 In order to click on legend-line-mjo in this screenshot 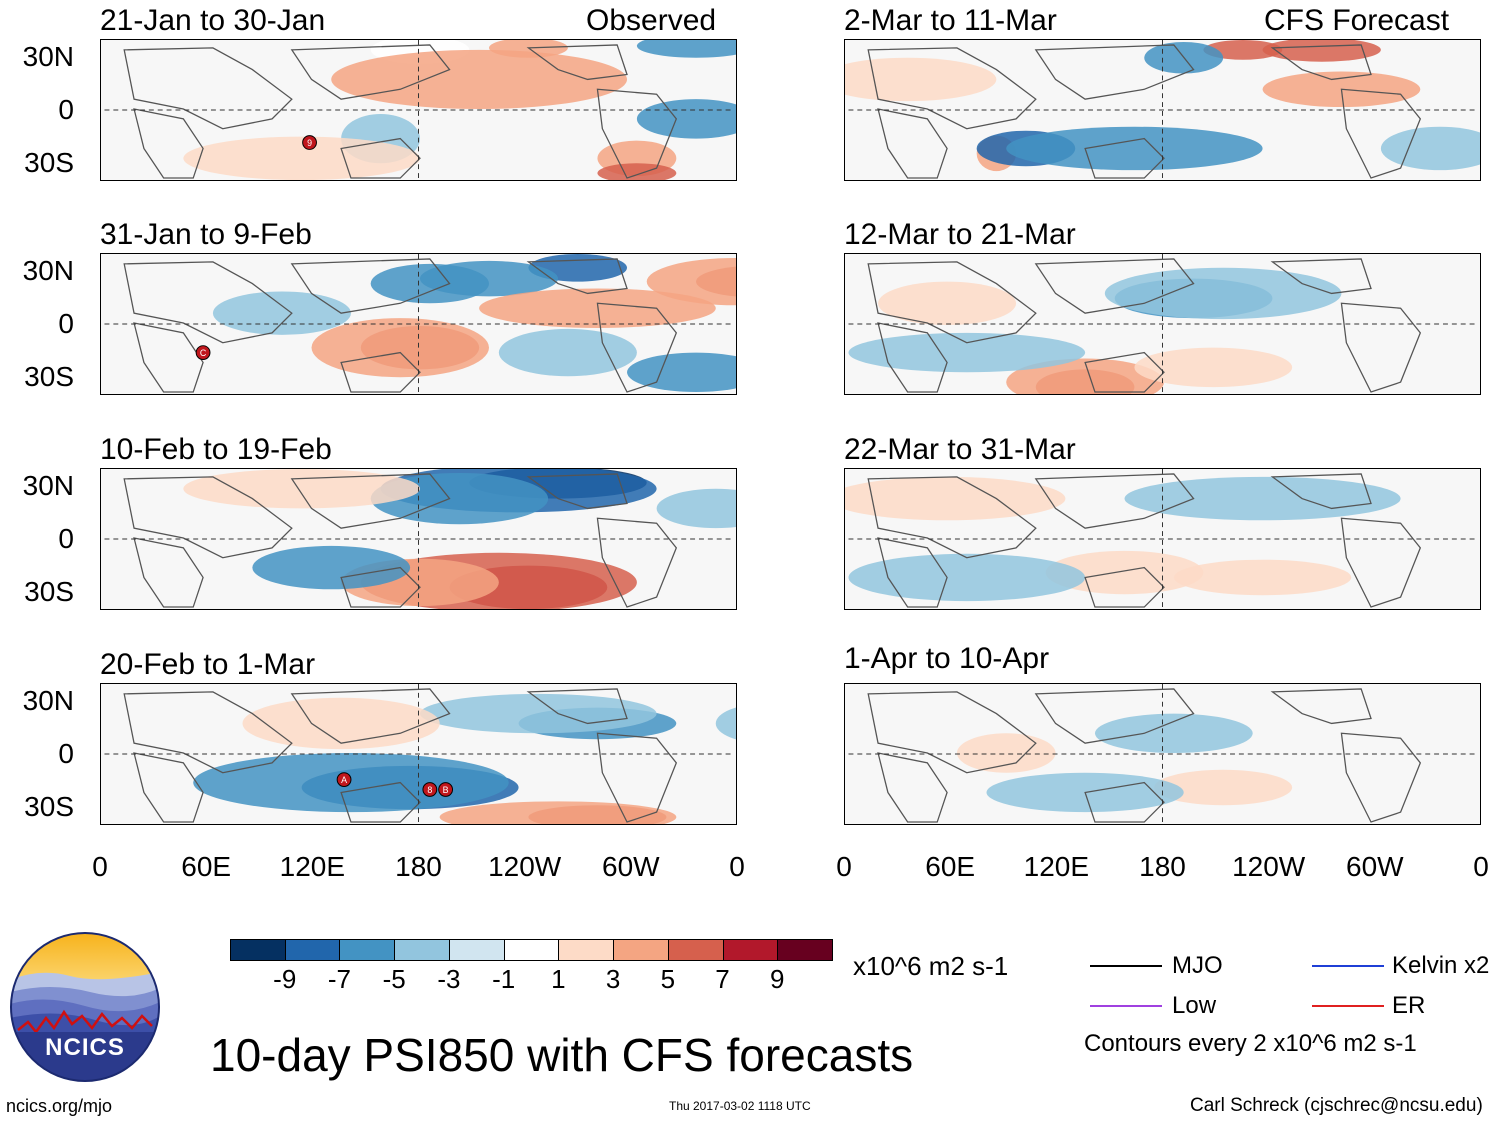, I will do `click(1126, 966)`.